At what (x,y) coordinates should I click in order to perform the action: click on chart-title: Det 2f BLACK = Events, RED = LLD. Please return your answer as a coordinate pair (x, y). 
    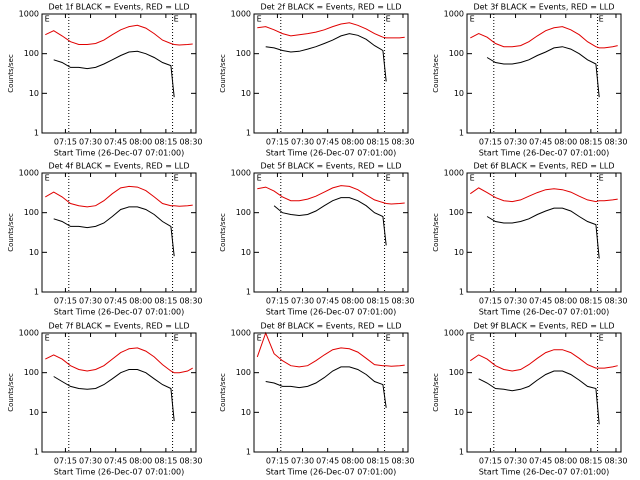
    Looking at the image, I should click on (330, 7).